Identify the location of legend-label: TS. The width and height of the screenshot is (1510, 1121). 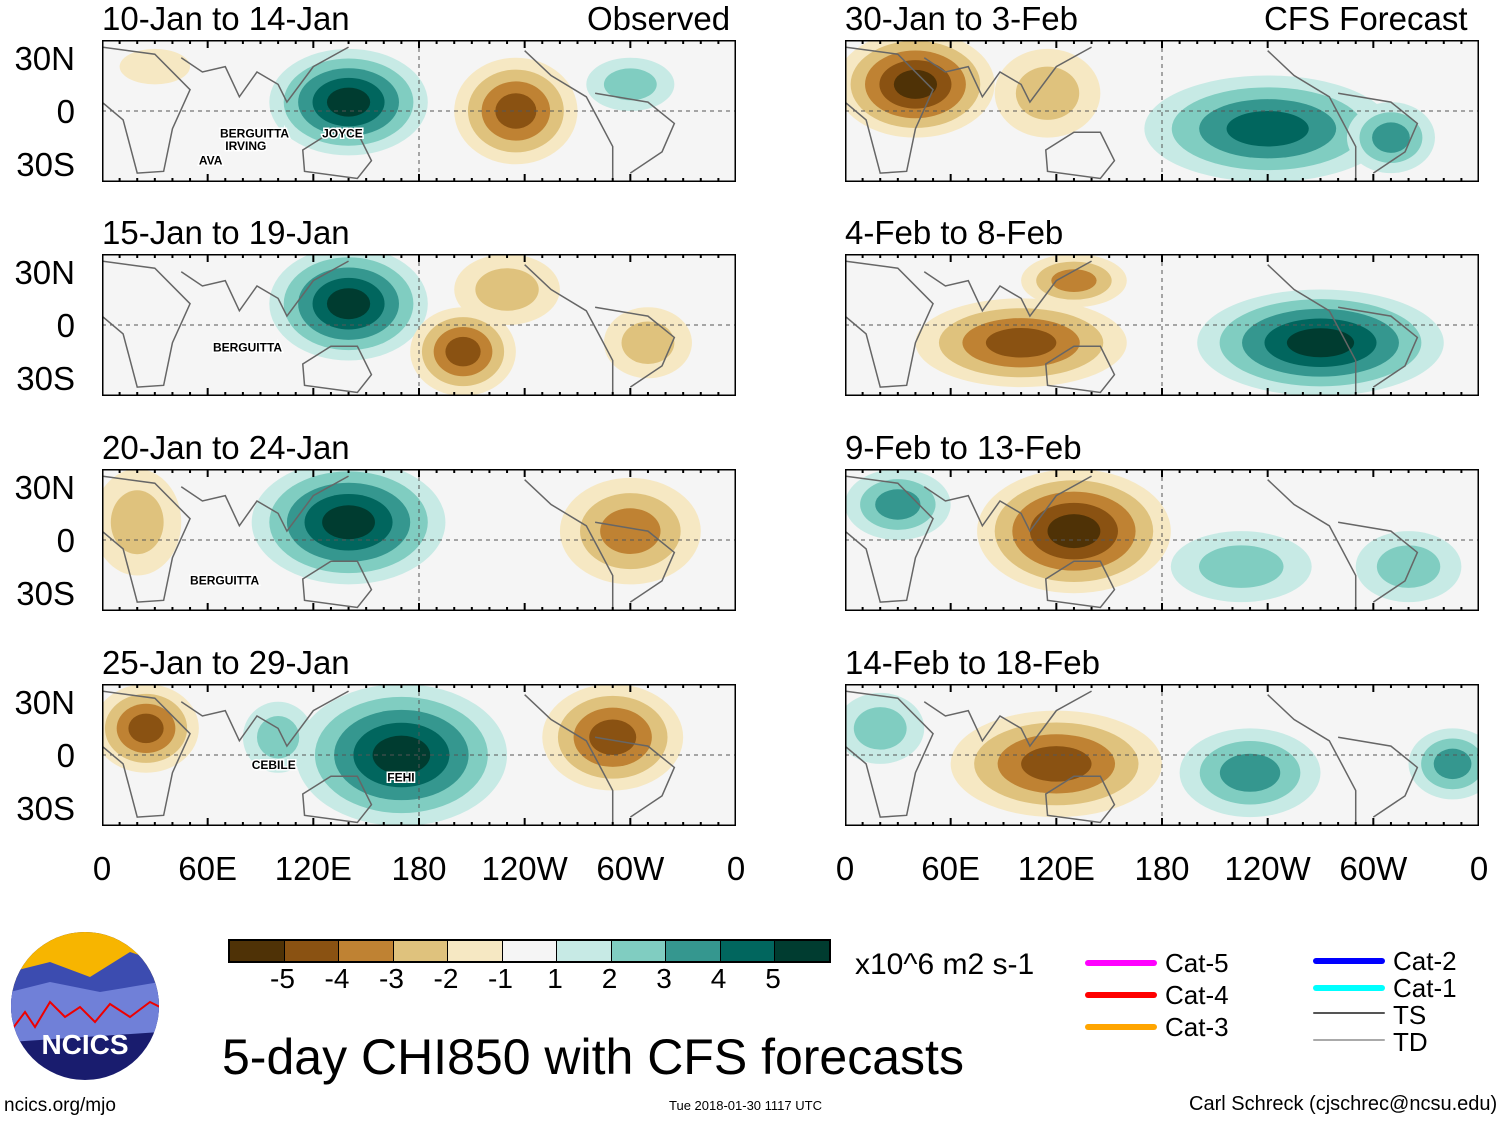
(1410, 1015).